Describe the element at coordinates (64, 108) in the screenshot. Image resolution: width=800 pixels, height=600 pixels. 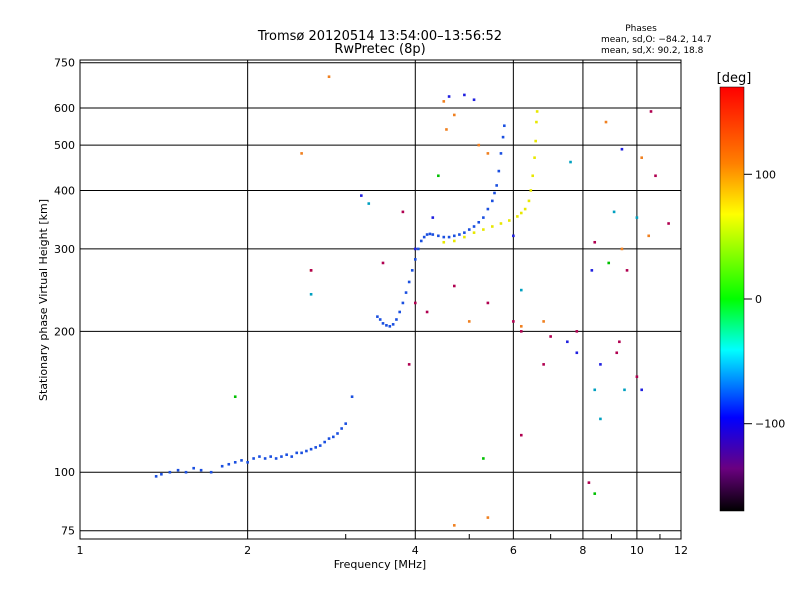
I see `y-tick-label: 600` at that location.